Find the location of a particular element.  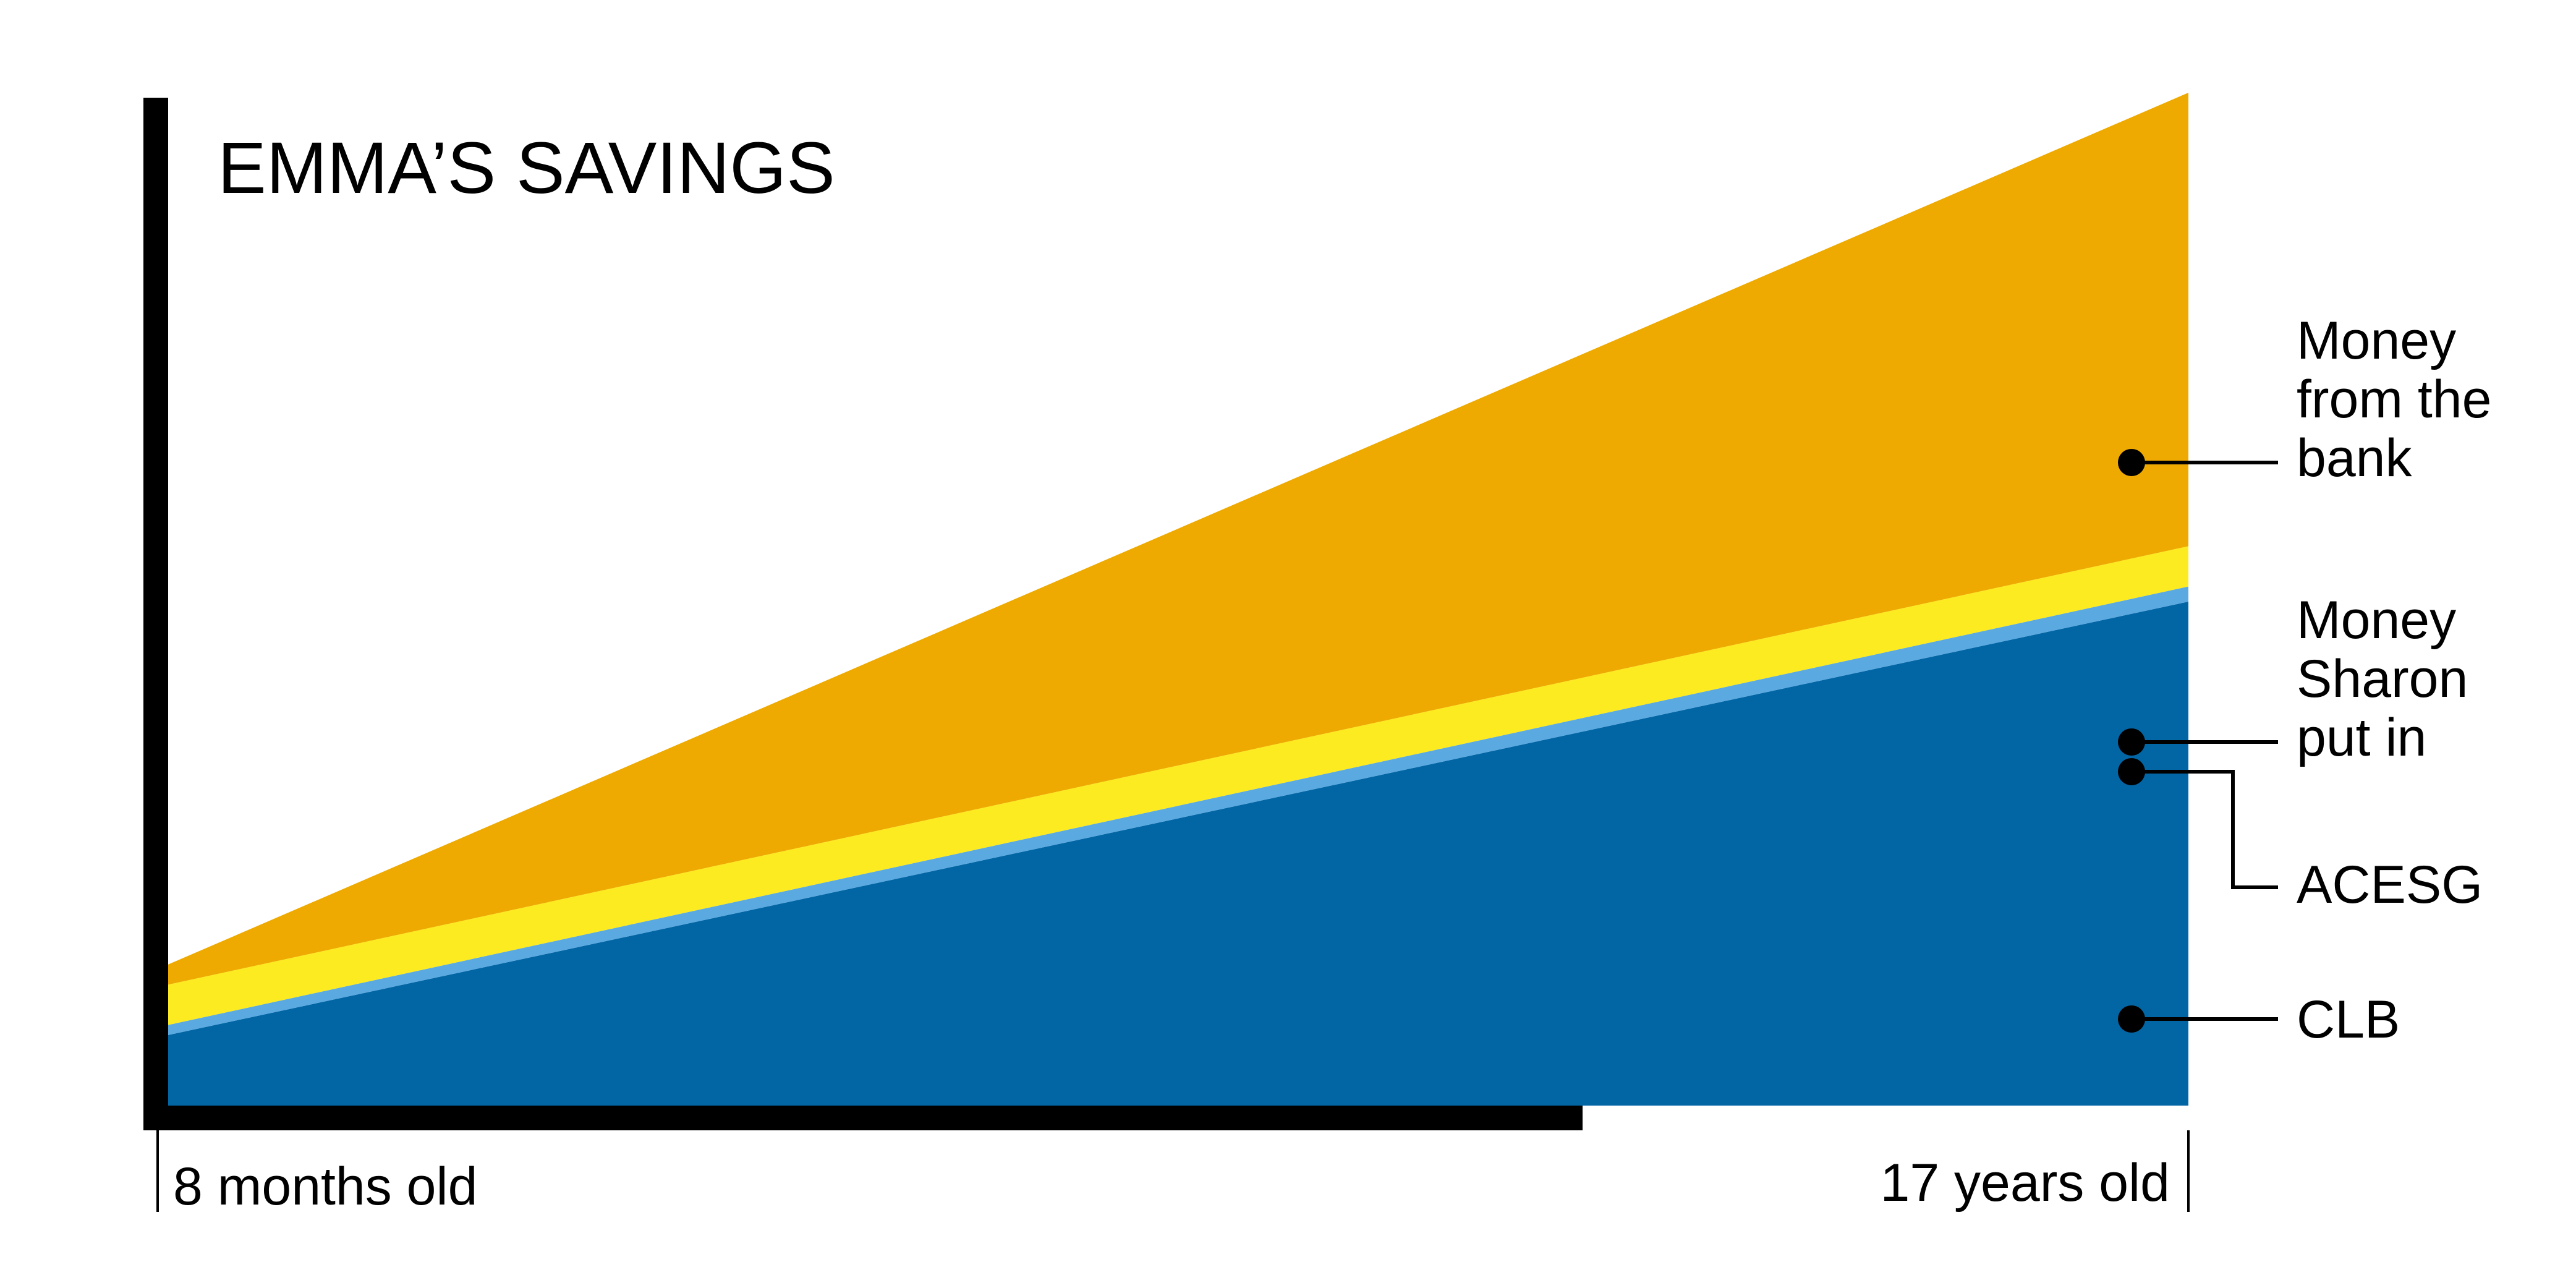

legend-bank-label: Money from the bank is located at coordinates (2401, 399).